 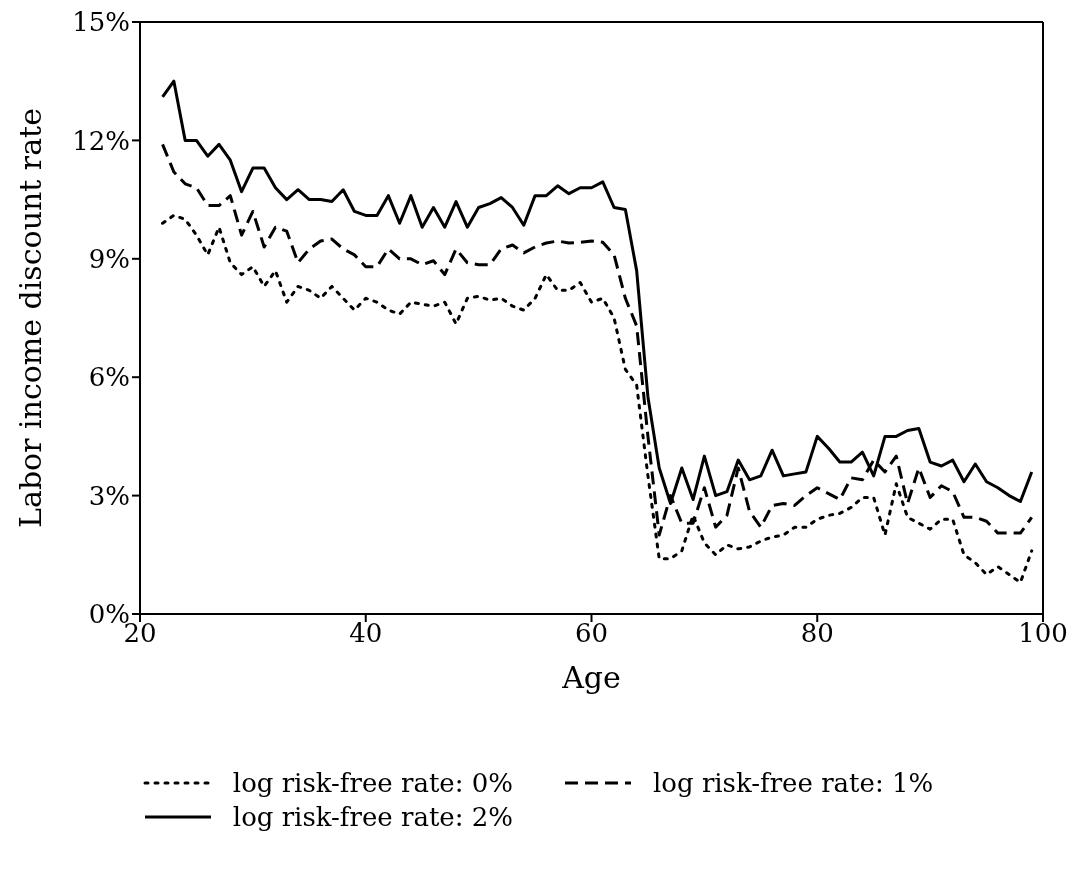 I want to click on legend-label: log risk-free rate: 1%, so click(x=793, y=783).